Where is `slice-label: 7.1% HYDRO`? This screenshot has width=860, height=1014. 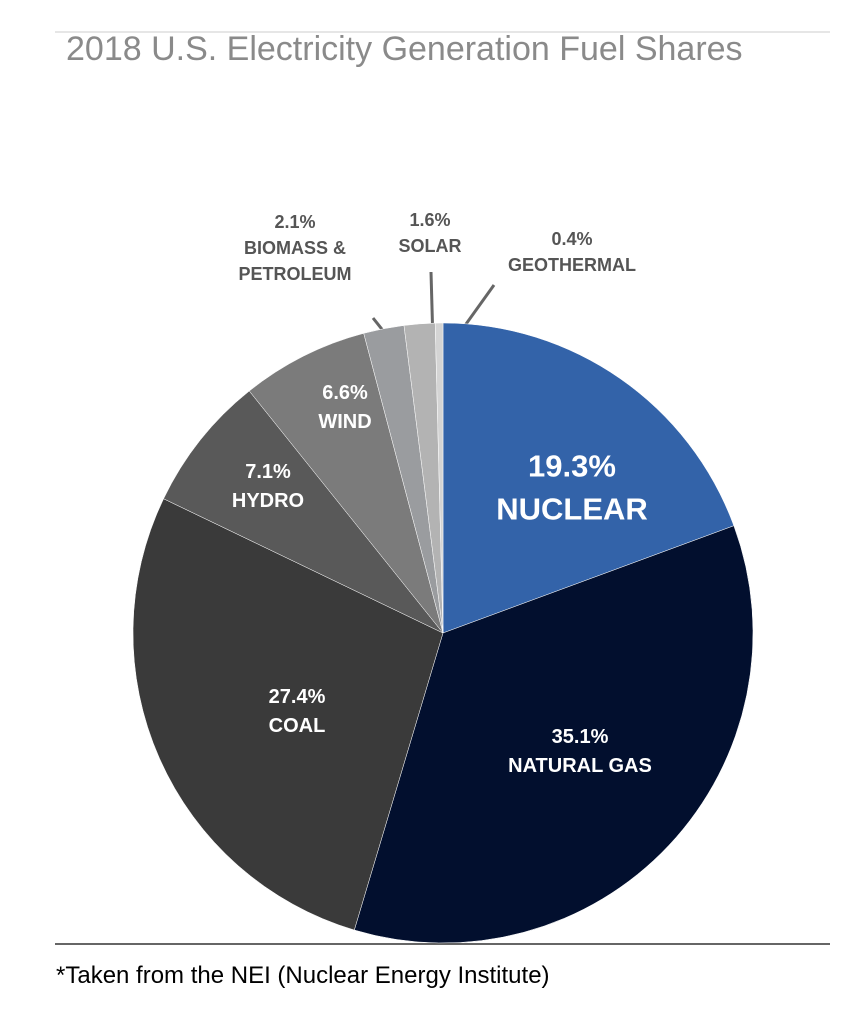
slice-label: 7.1% HYDRO is located at coordinates (268, 487).